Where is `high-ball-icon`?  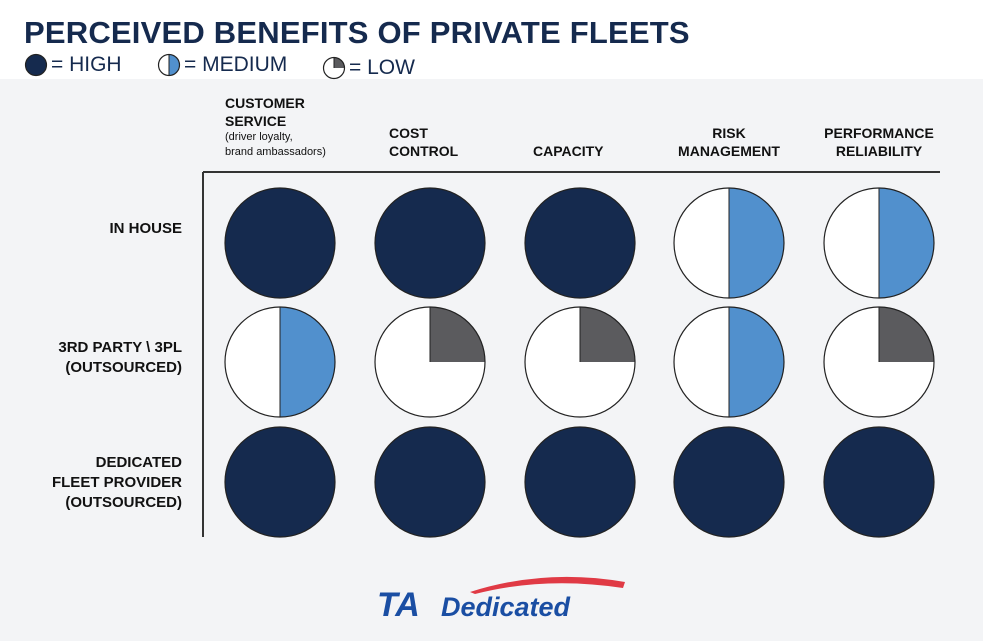 high-ball-icon is located at coordinates (36, 65).